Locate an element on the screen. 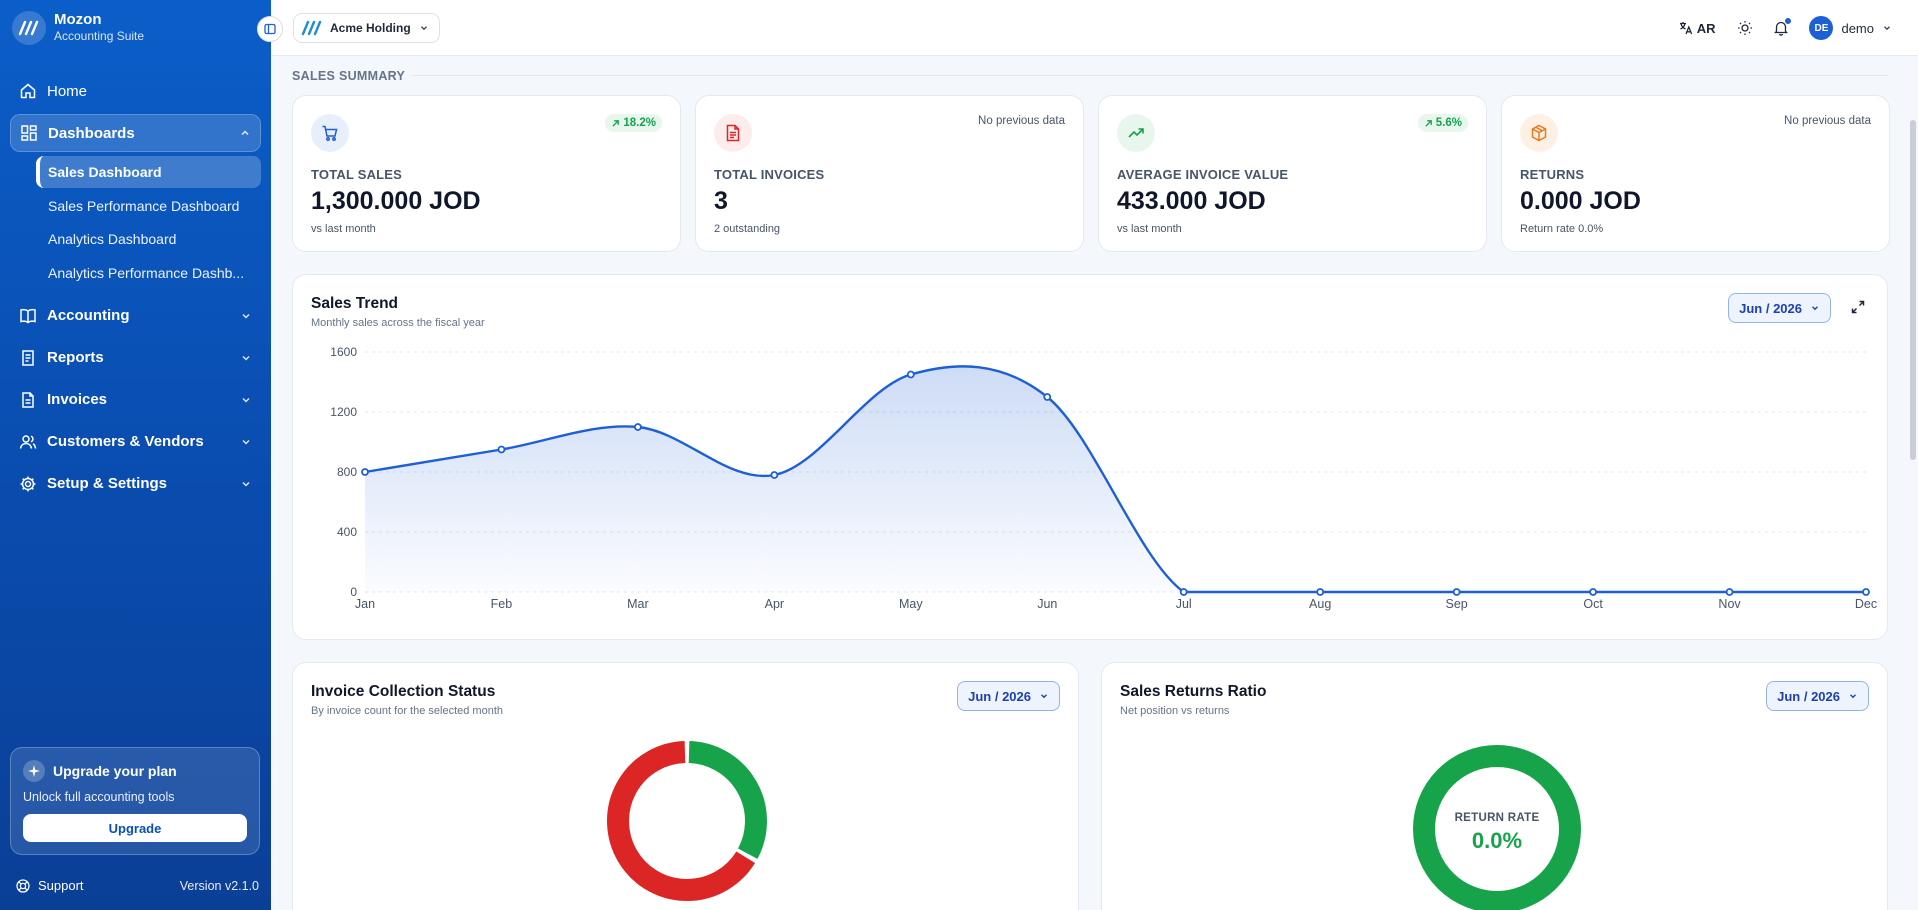 The image size is (1918, 910). sun-icon is located at coordinates (1745, 28).